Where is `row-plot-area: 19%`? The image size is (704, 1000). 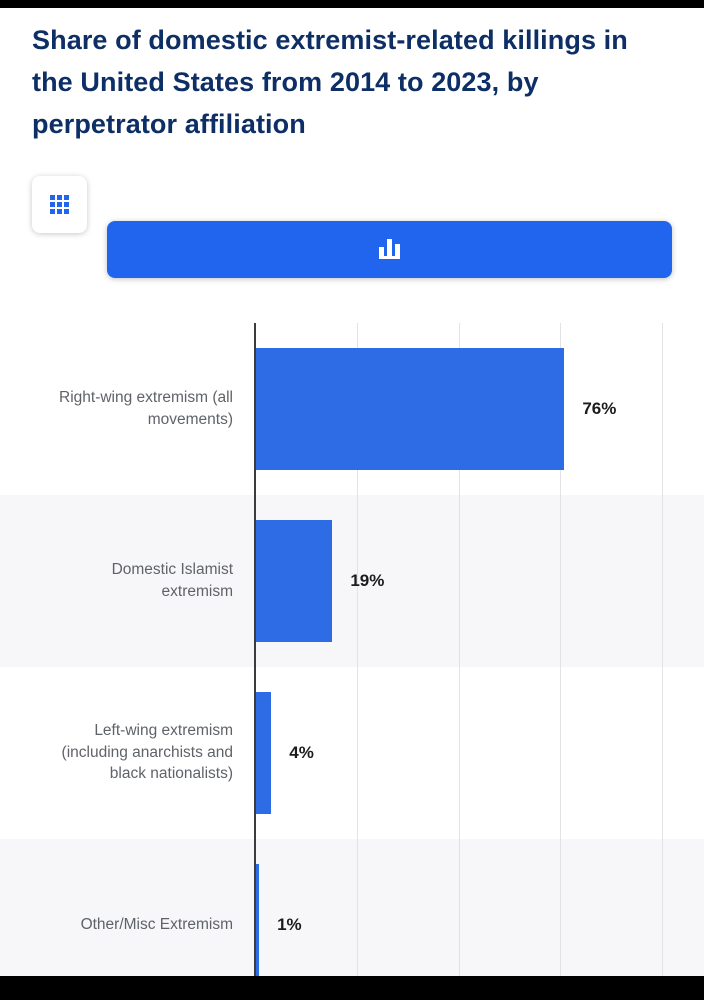
row-plot-area: 19% is located at coordinates (479, 581).